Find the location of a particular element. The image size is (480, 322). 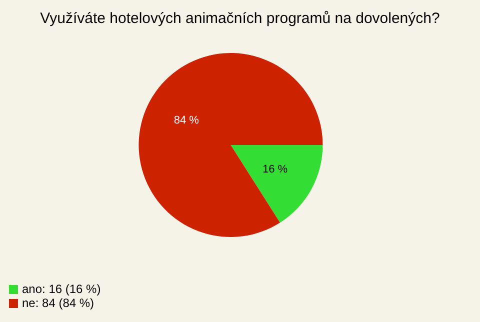

data-label: 16 % is located at coordinates (275, 169).